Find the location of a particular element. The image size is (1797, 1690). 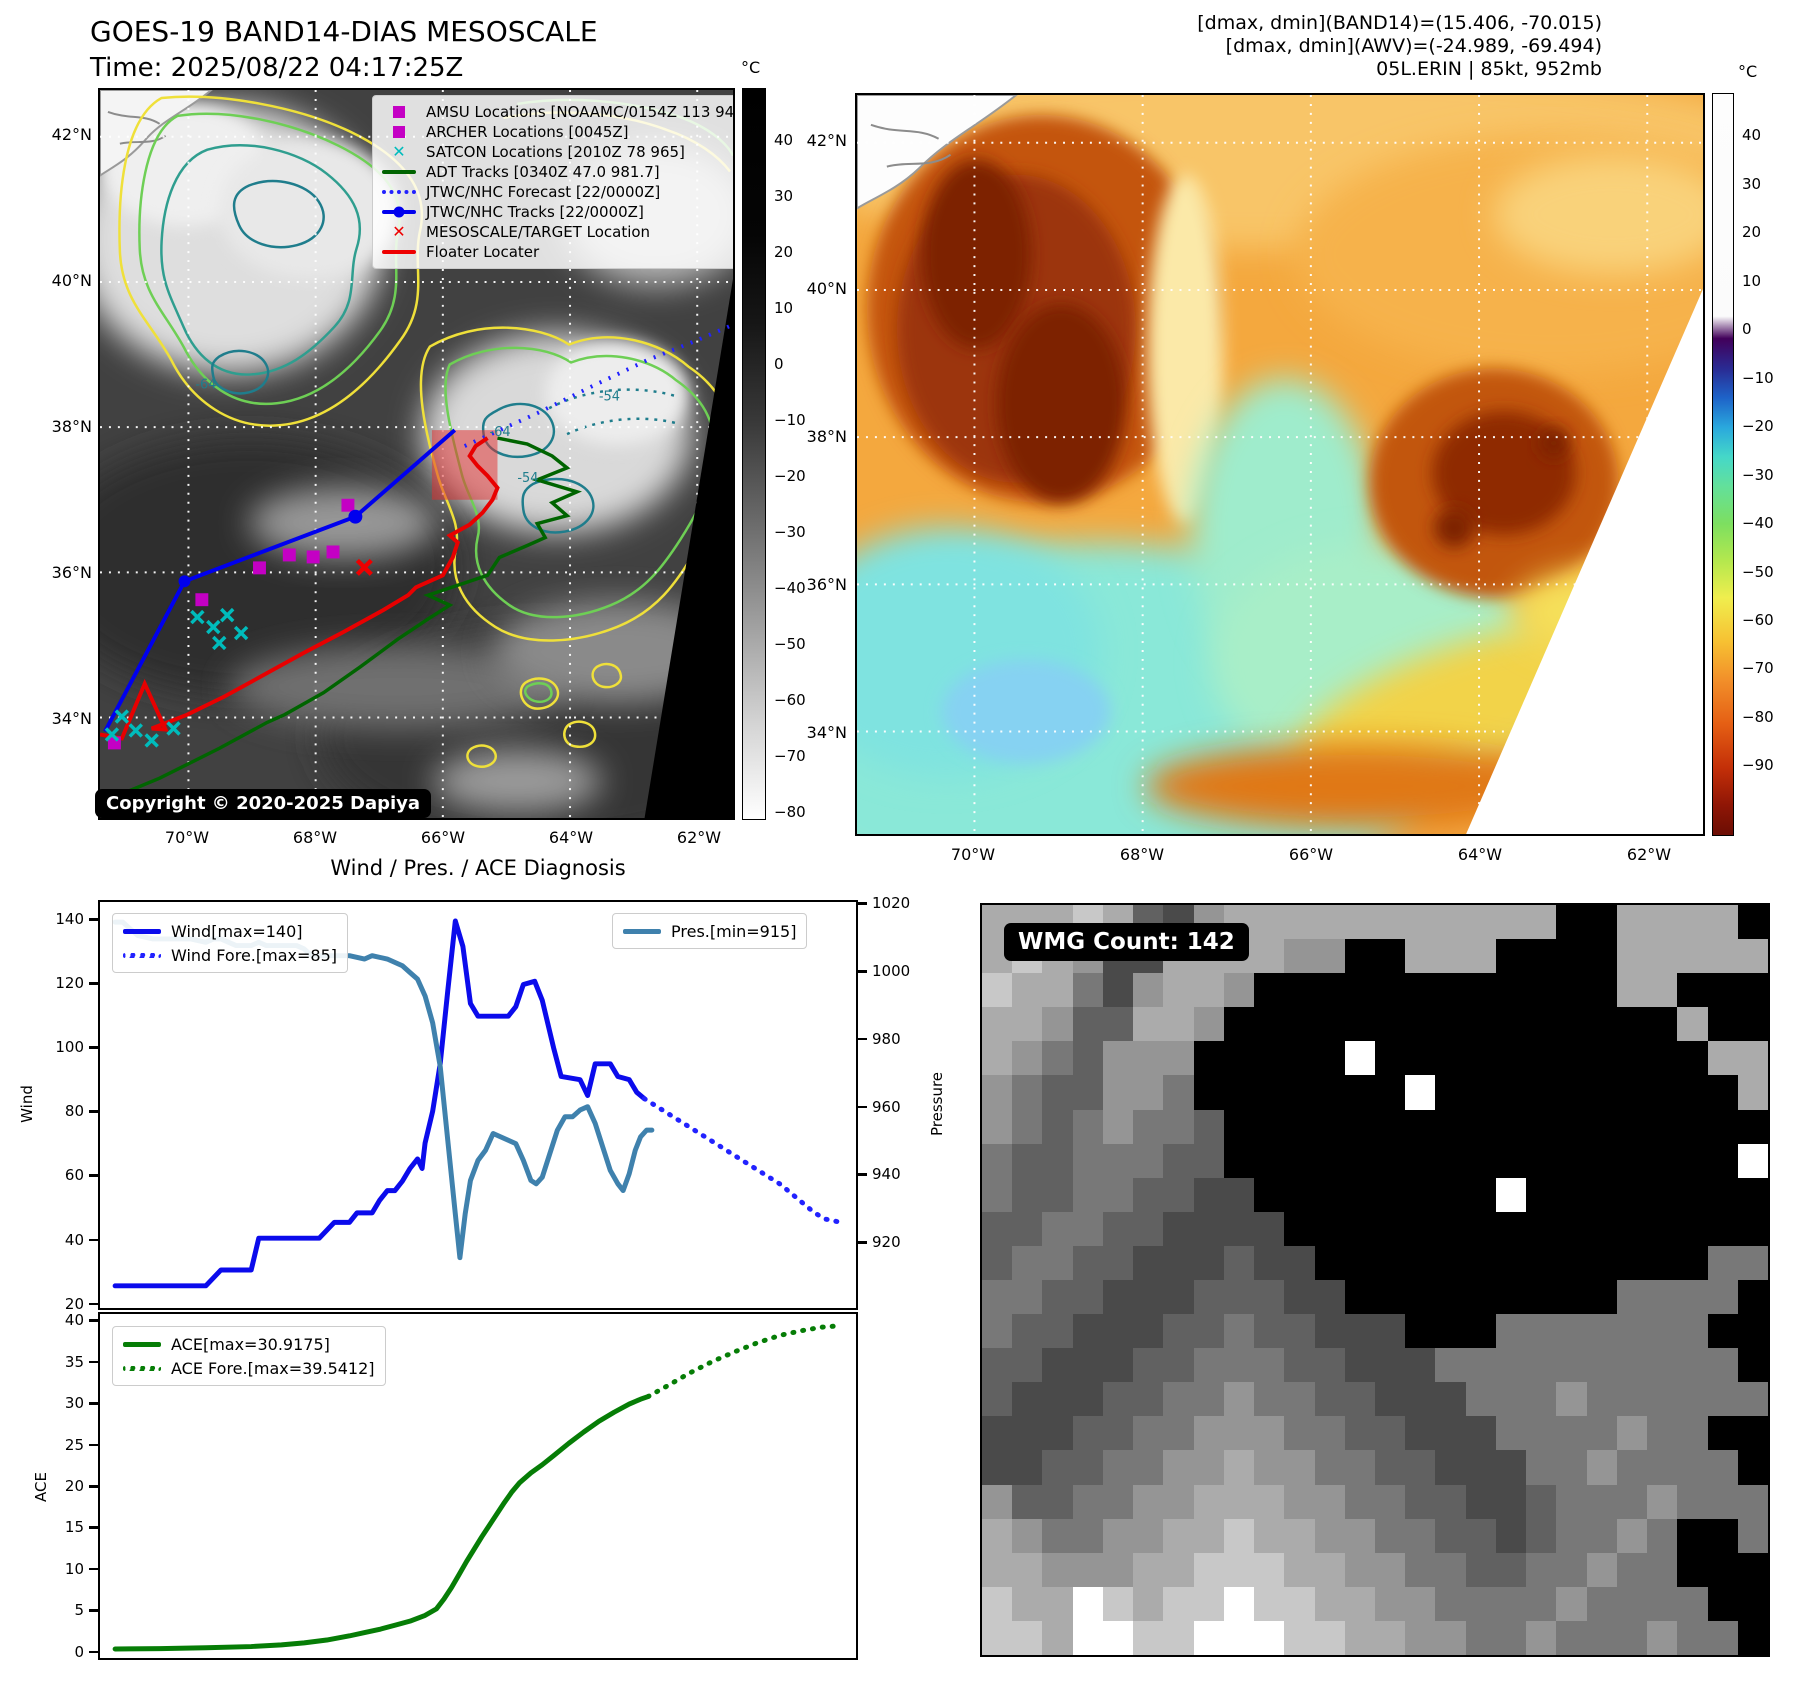

axis-tick-label: 35 is located at coordinates (74, 1361).